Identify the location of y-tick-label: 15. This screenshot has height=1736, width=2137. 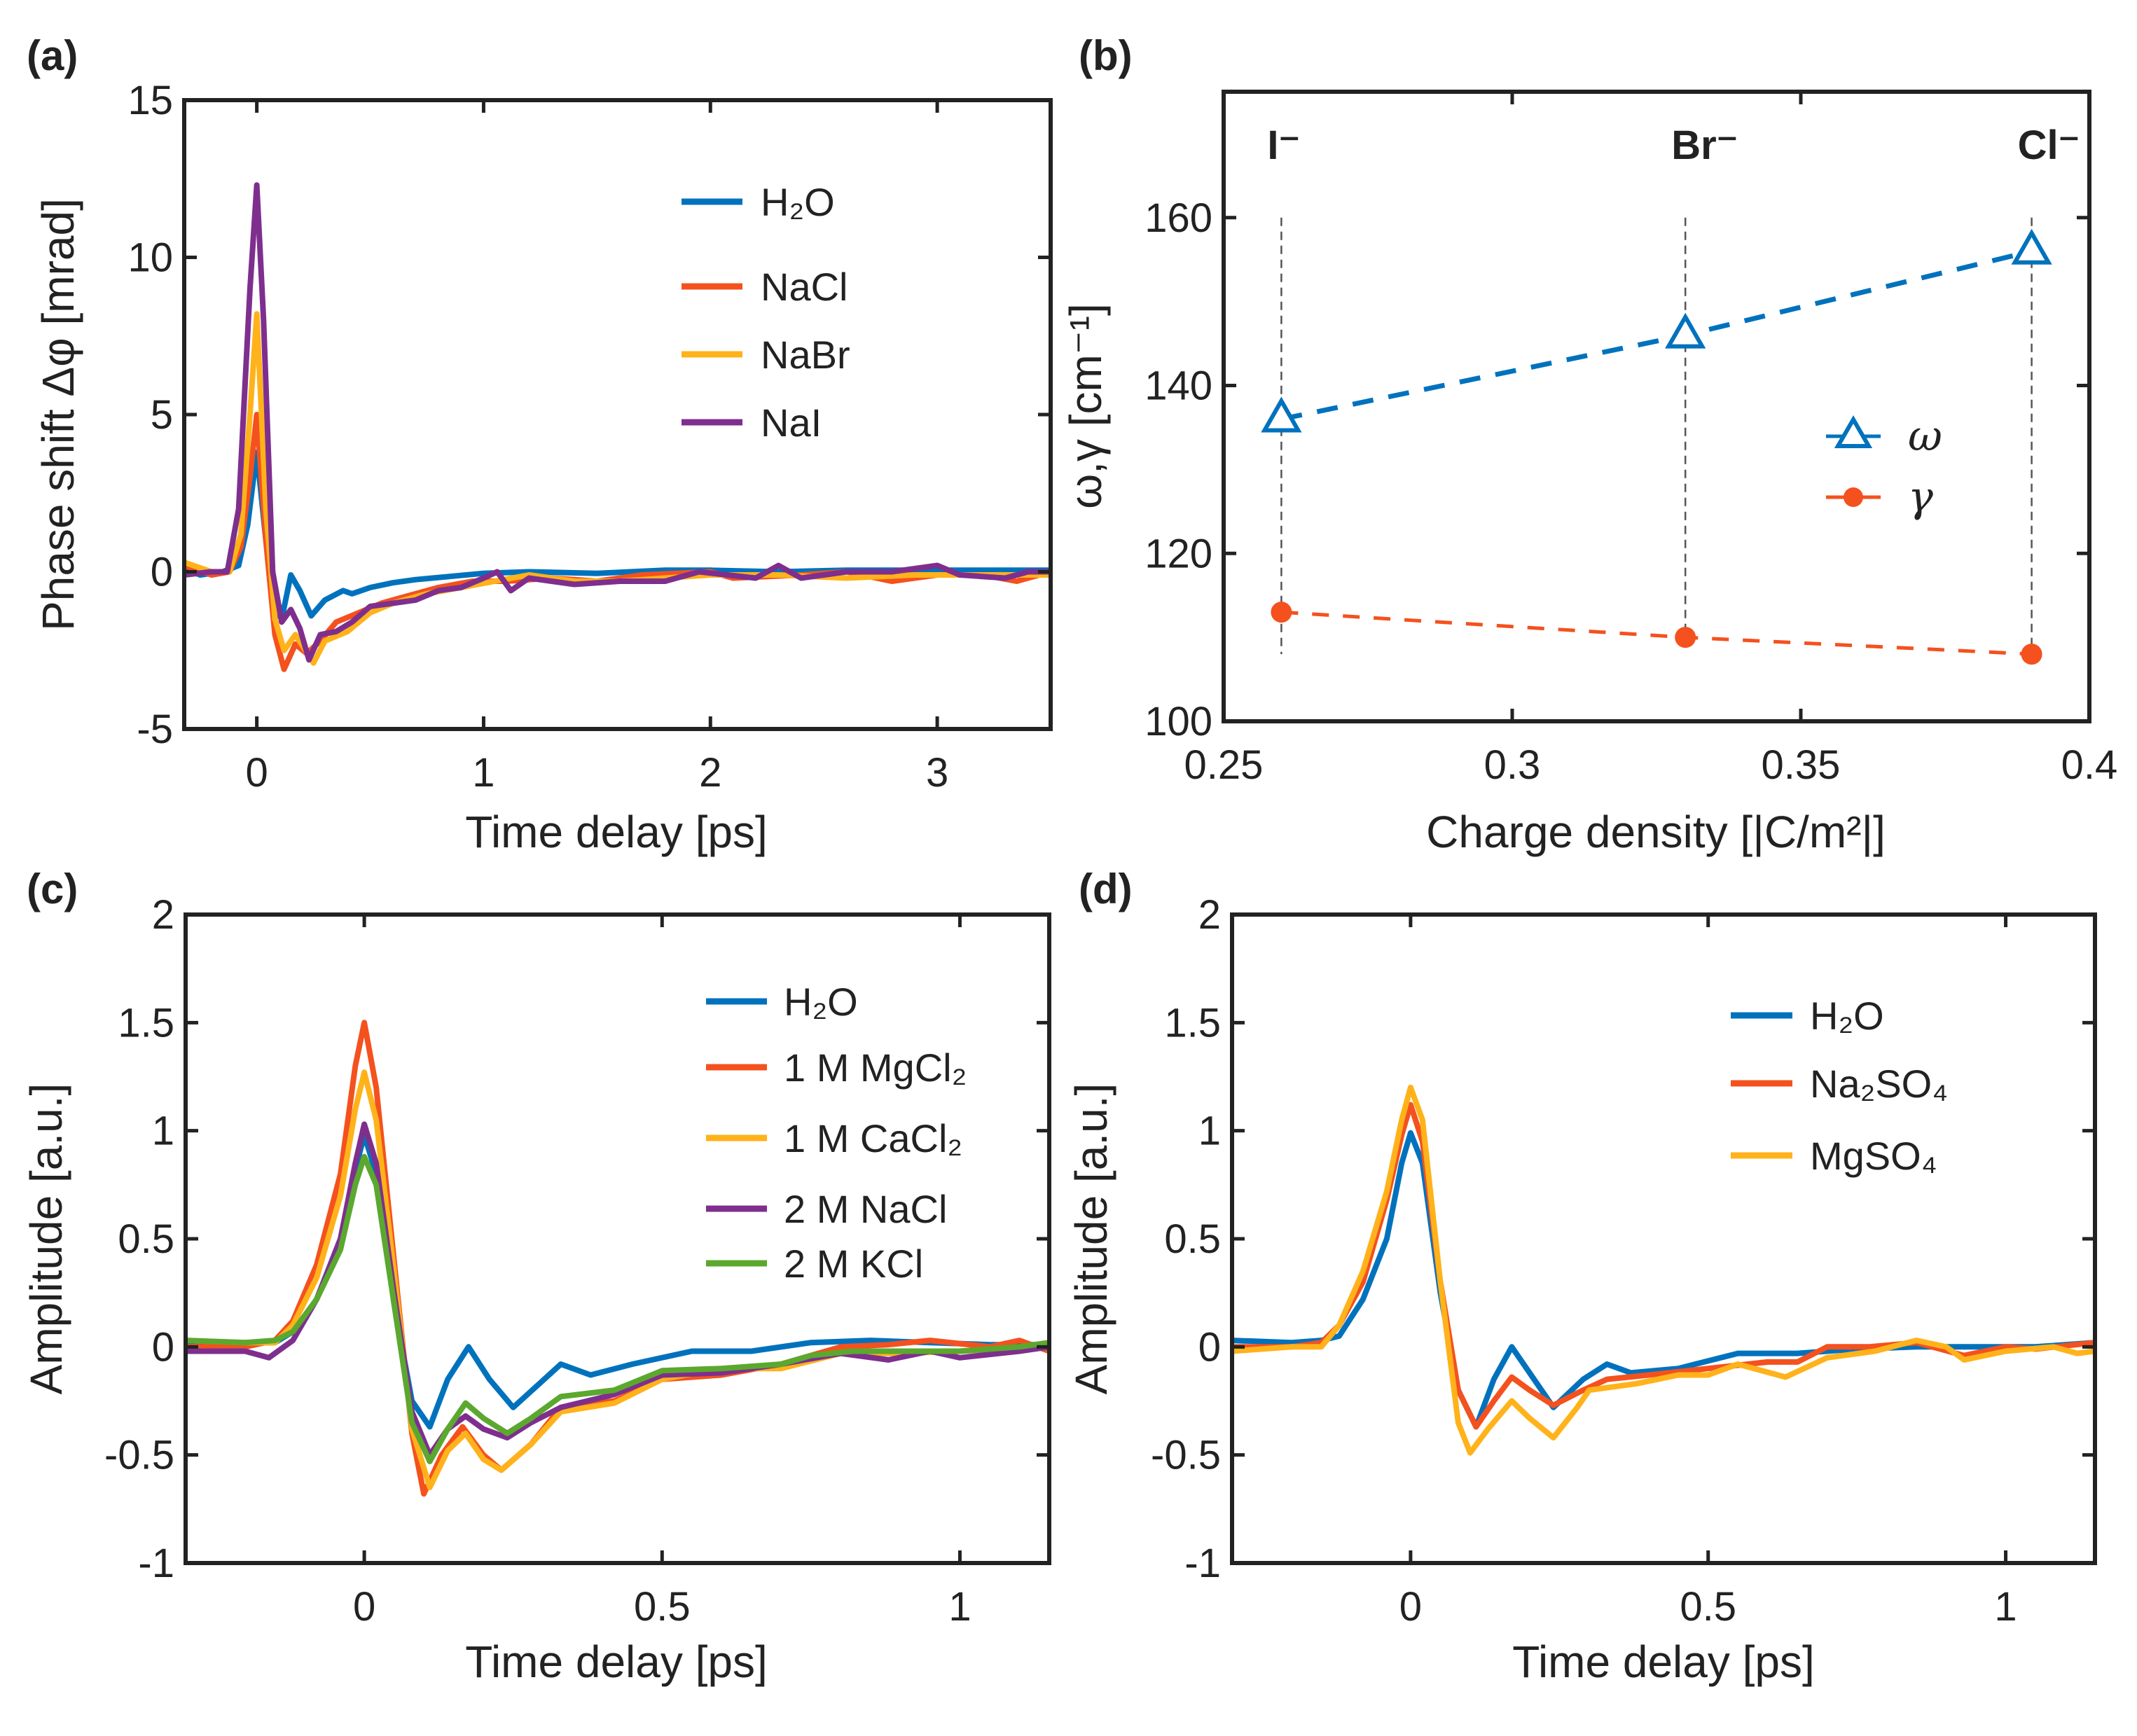
(150, 101).